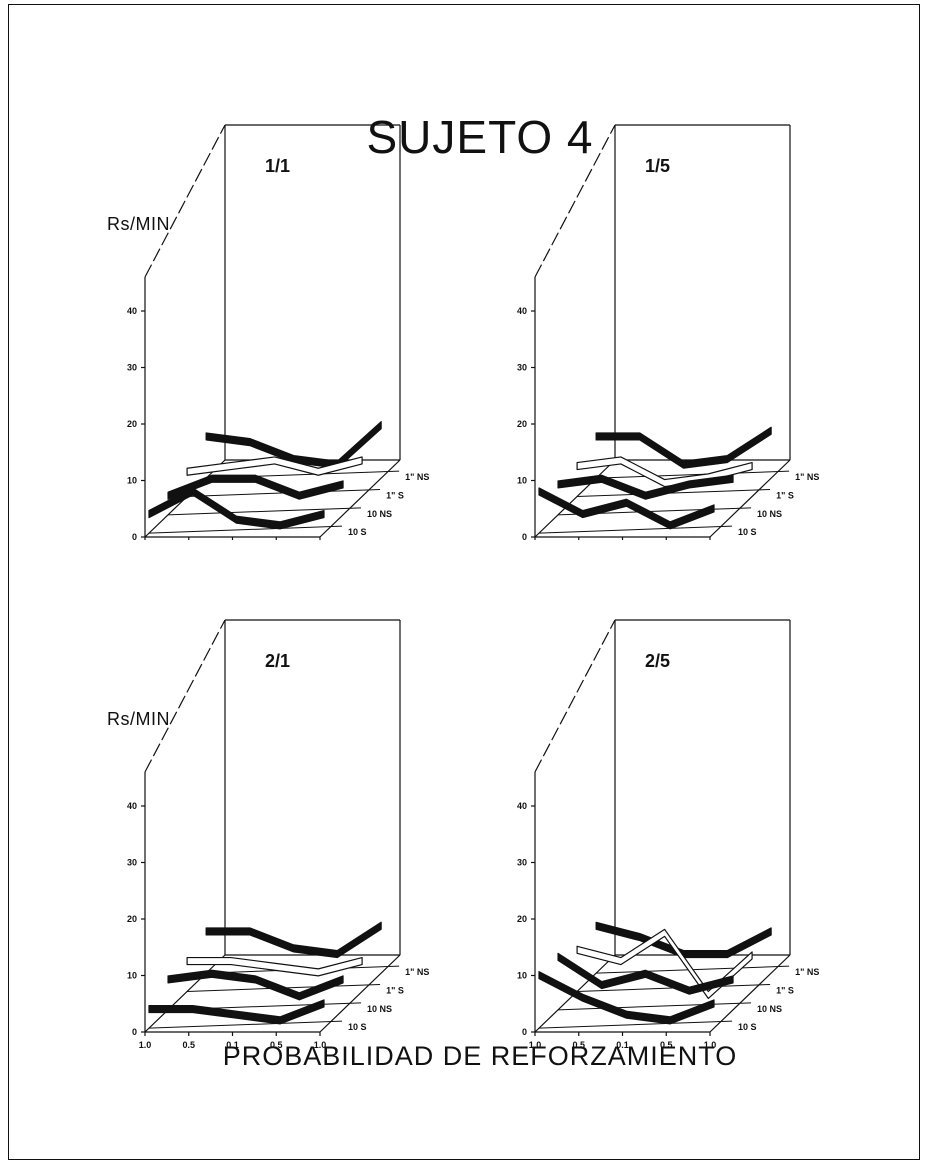 This screenshot has height=1169, width=929. What do you see at coordinates (480, 137) in the screenshot?
I see `figure-title: SUJETO 4` at bounding box center [480, 137].